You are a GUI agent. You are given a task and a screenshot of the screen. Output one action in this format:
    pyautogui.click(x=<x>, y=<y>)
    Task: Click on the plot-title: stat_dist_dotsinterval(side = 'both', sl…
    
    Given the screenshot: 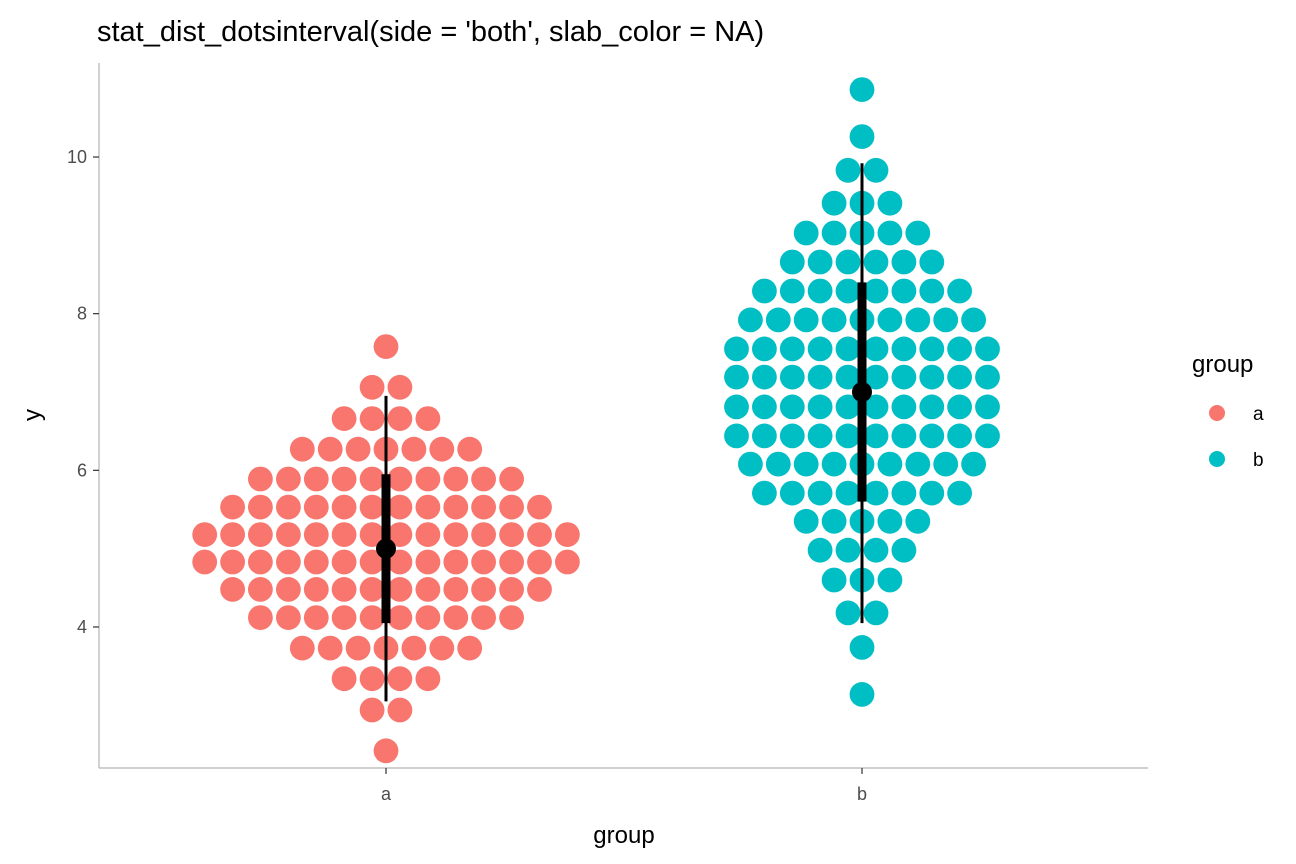 What is the action you would take?
    pyautogui.click(x=430, y=32)
    